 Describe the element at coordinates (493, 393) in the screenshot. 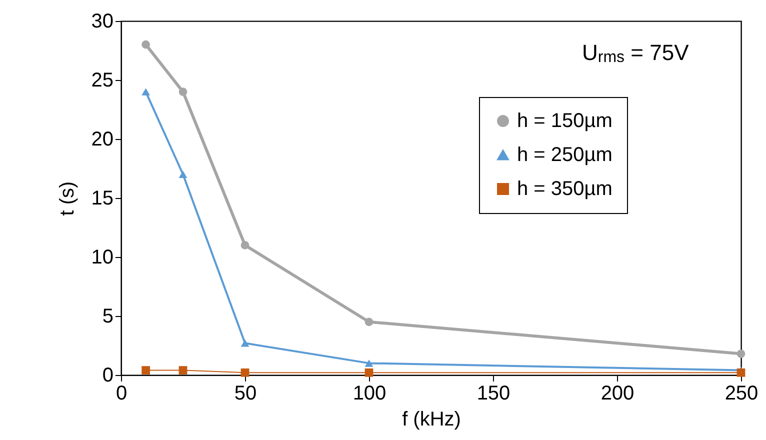

I see `x-tick-label: 150` at that location.